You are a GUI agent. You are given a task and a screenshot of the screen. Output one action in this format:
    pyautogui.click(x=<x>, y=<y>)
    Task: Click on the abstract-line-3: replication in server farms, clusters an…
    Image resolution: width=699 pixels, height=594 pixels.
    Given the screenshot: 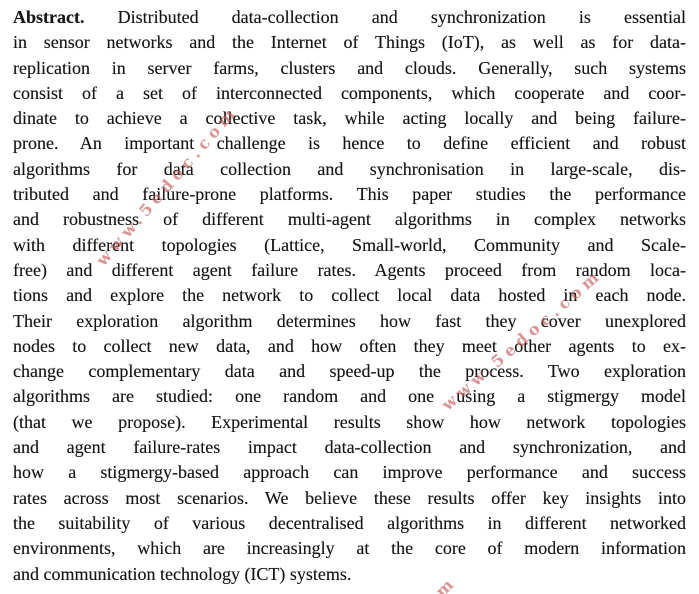 What is the action you would take?
    pyautogui.click(x=349, y=67)
    